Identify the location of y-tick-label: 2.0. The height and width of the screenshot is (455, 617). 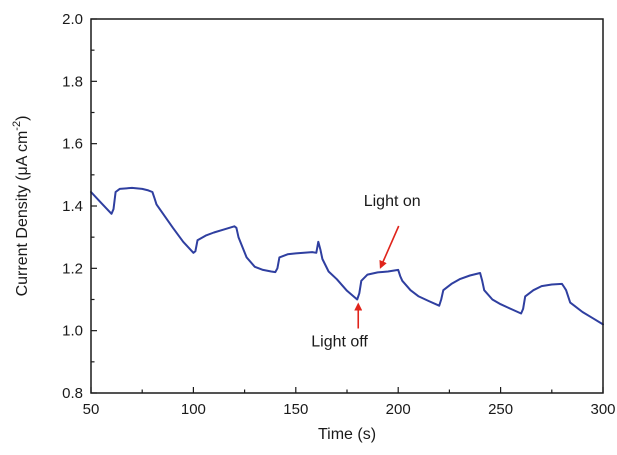
(72, 19).